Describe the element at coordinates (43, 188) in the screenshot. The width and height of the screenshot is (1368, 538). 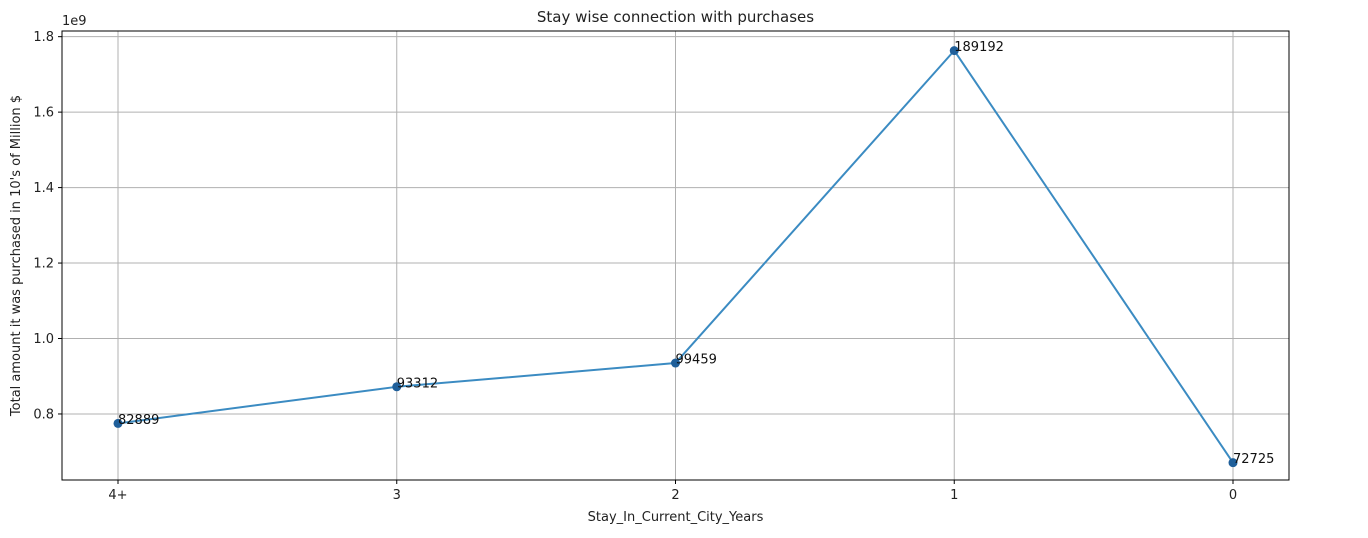
I see `y-tick-label: 1.4` at that location.